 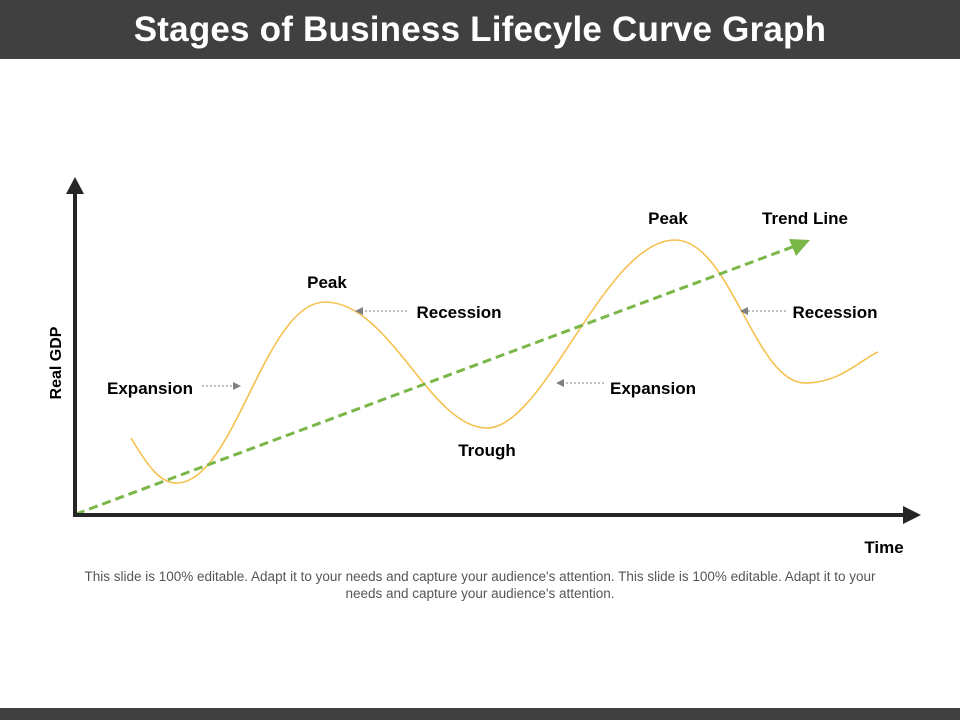 I want to click on label-peak-1: Peak, so click(x=327, y=282).